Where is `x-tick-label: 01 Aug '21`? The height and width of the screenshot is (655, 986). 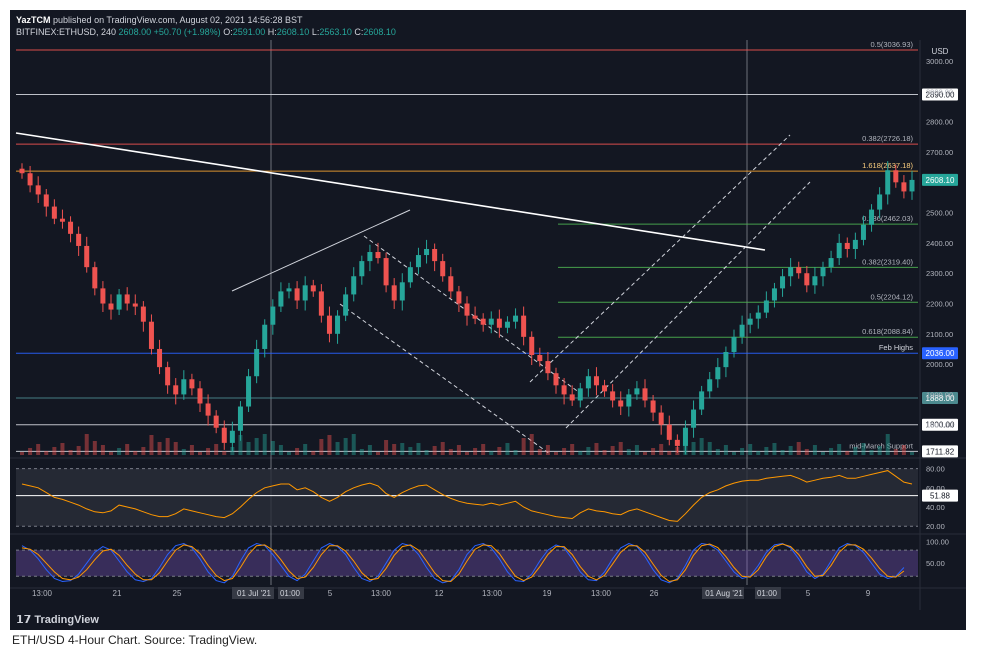 x-tick-label: 01 Aug '21 is located at coordinates (724, 593).